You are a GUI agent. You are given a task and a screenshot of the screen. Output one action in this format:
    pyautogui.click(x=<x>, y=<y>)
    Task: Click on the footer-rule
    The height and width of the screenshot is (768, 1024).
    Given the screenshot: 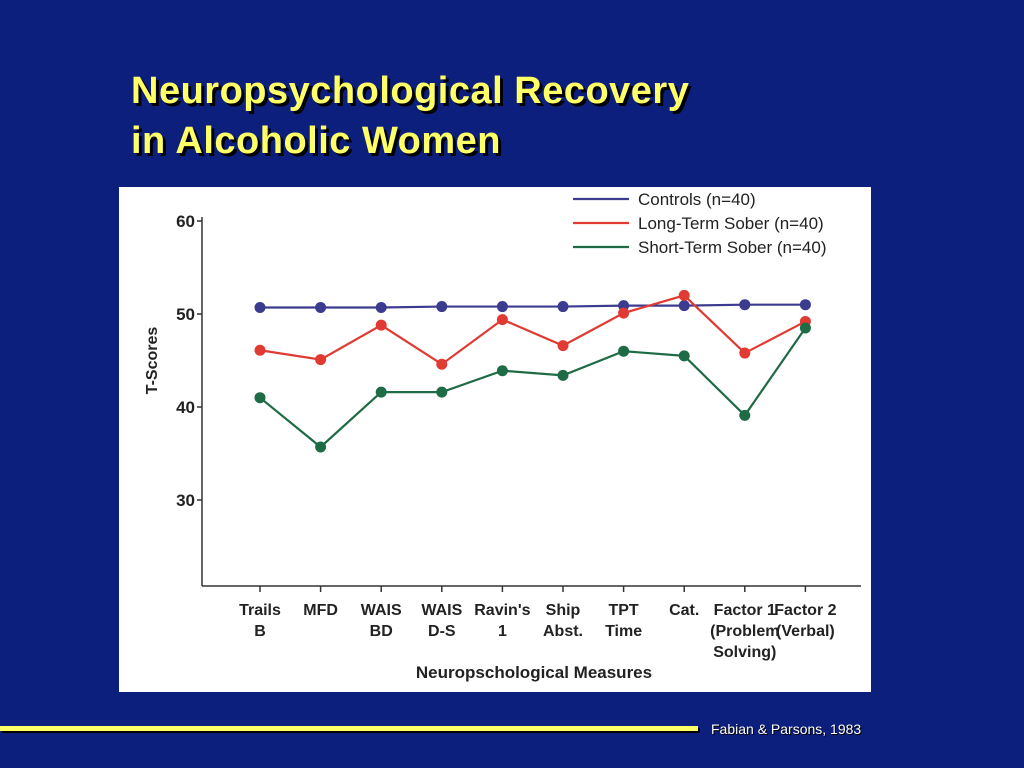 What is the action you would take?
    pyautogui.click(x=349, y=728)
    